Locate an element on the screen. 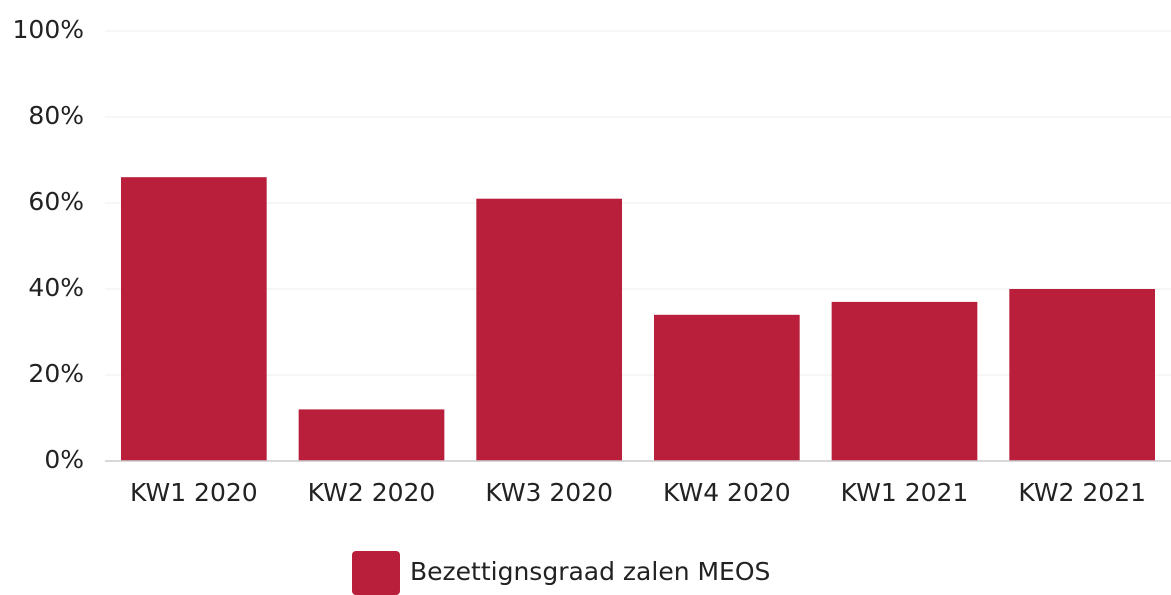 The image size is (1171, 595). y-tick-label: 0% is located at coordinates (64, 459).